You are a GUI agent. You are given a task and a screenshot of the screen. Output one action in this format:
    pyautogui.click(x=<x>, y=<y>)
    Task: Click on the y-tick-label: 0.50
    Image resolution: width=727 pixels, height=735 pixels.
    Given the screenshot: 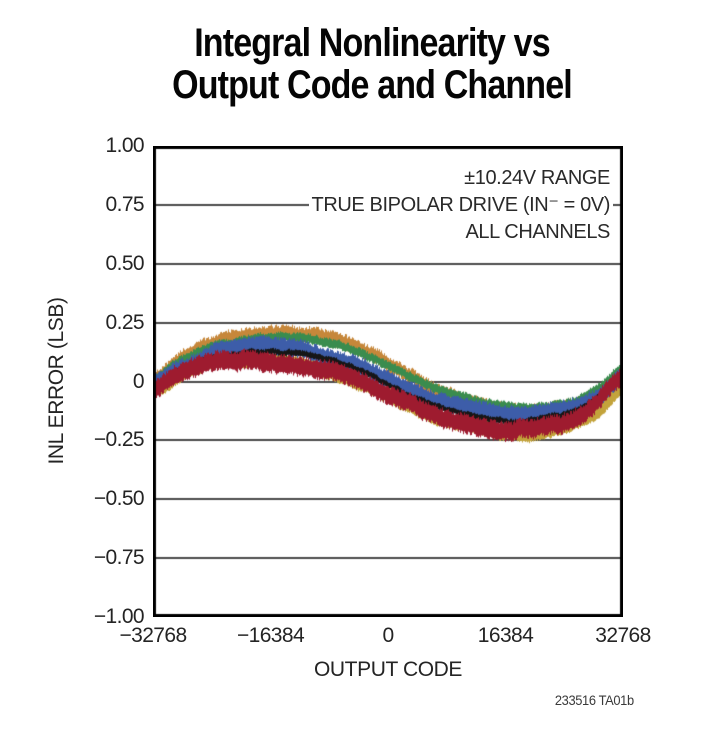 What is the action you would take?
    pyautogui.click(x=125, y=263)
    